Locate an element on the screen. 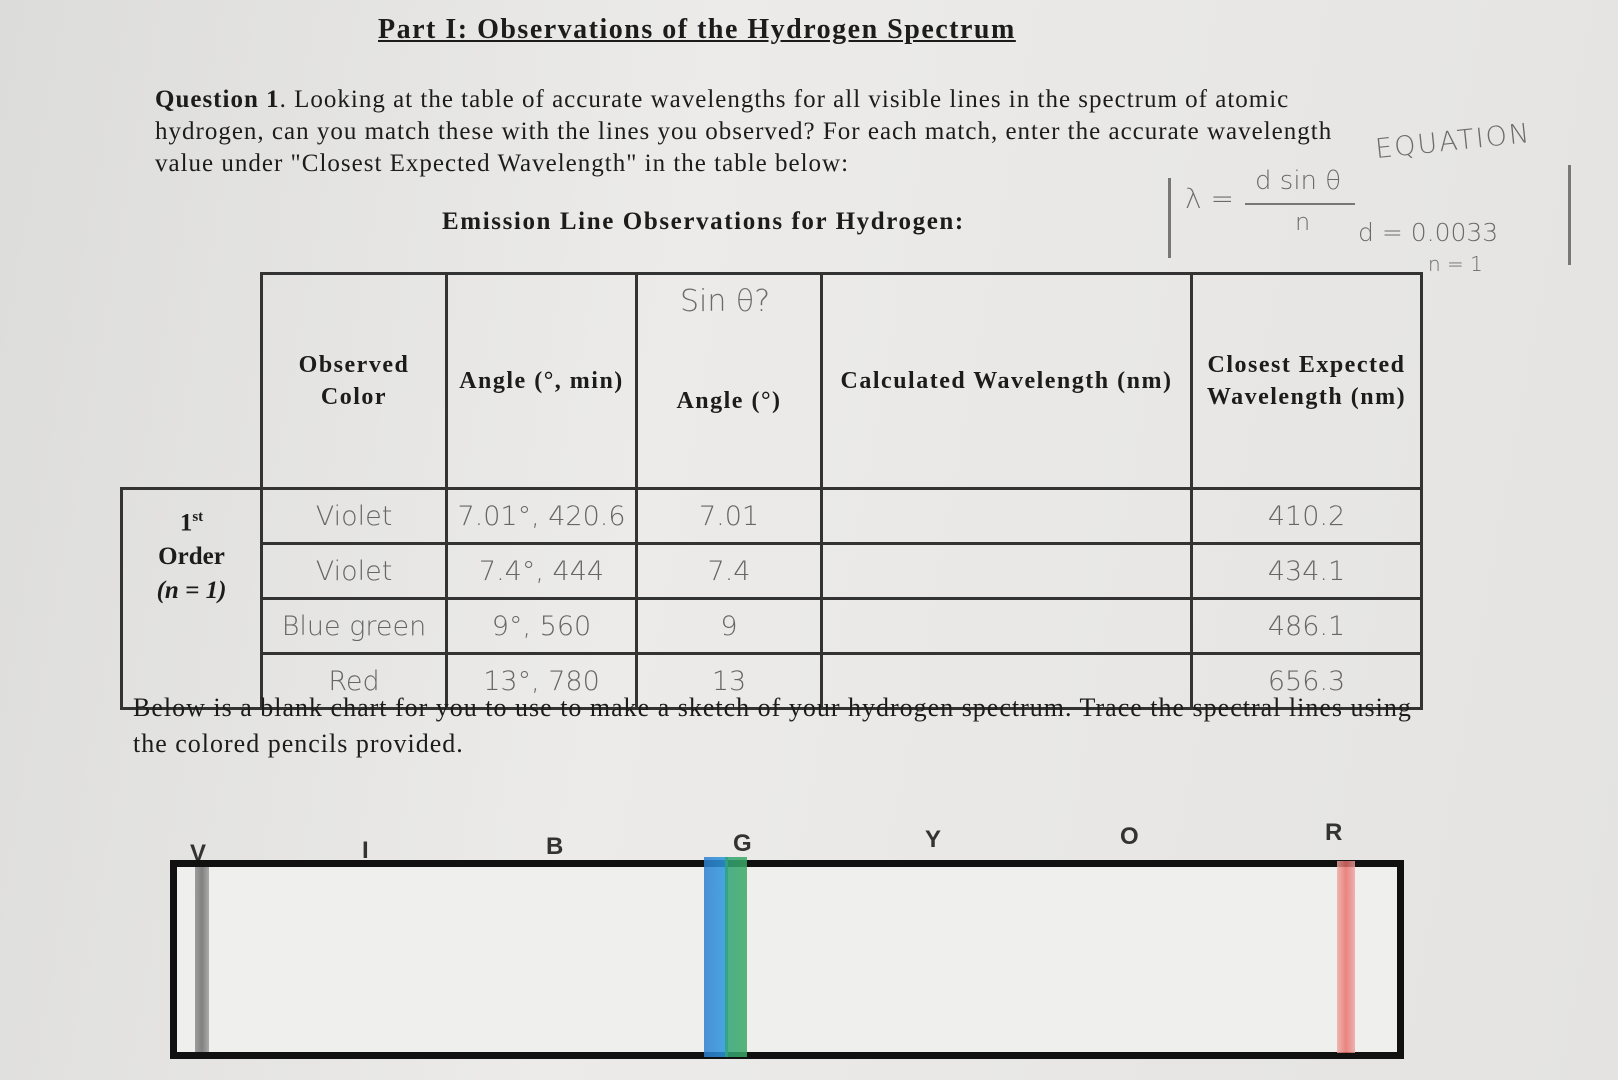 This screenshot has height=1080, width=1618. violet-line is located at coordinates (202, 959).